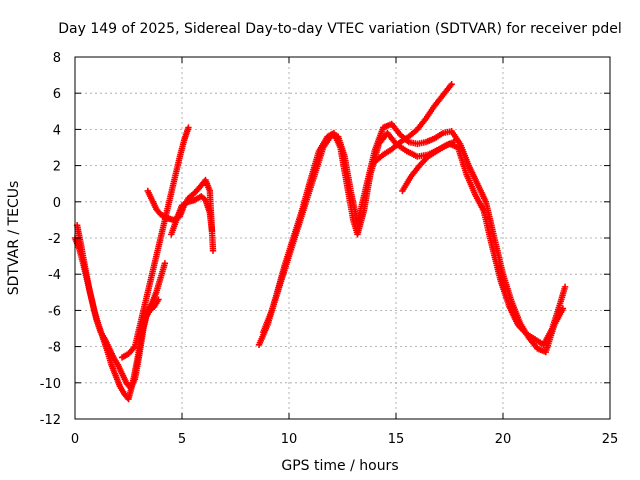 The height and width of the screenshot is (480, 640). I want to click on x-tick-label: 25, so click(610, 439).